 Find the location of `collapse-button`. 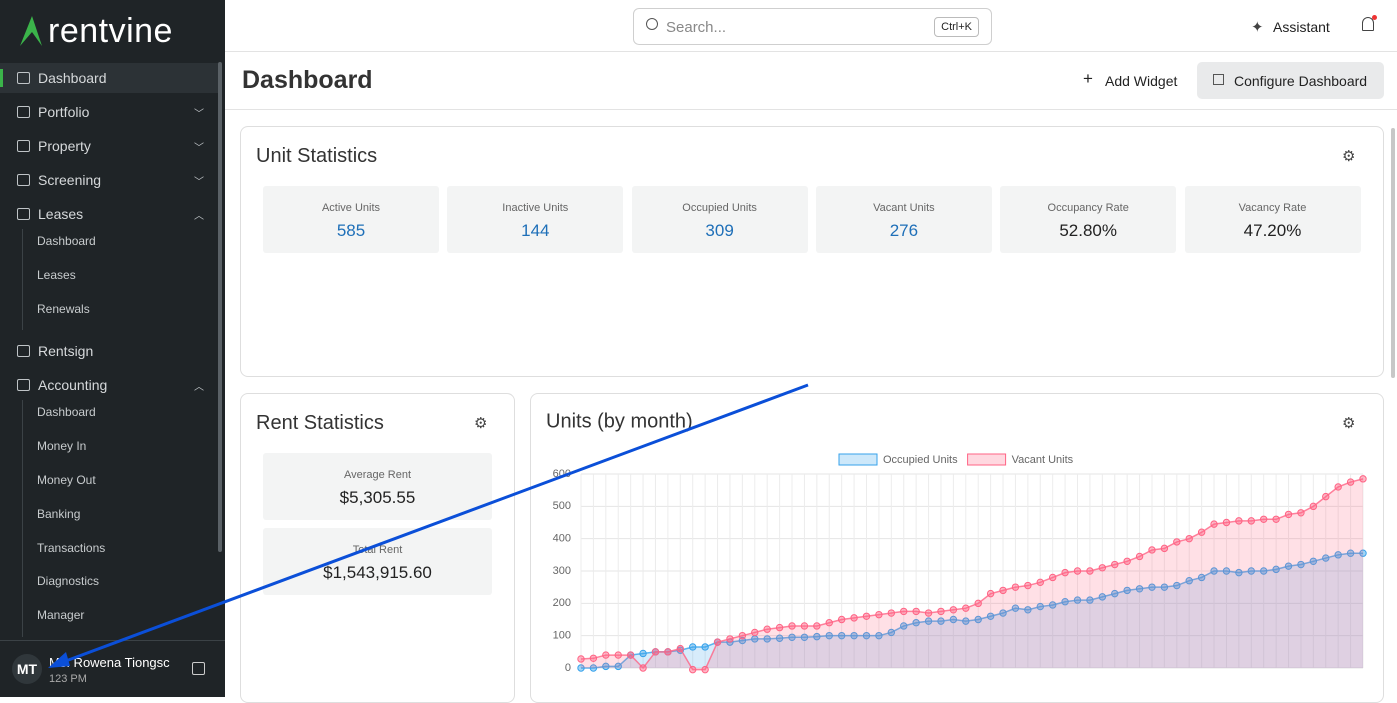

collapse-button is located at coordinates (198, 668).